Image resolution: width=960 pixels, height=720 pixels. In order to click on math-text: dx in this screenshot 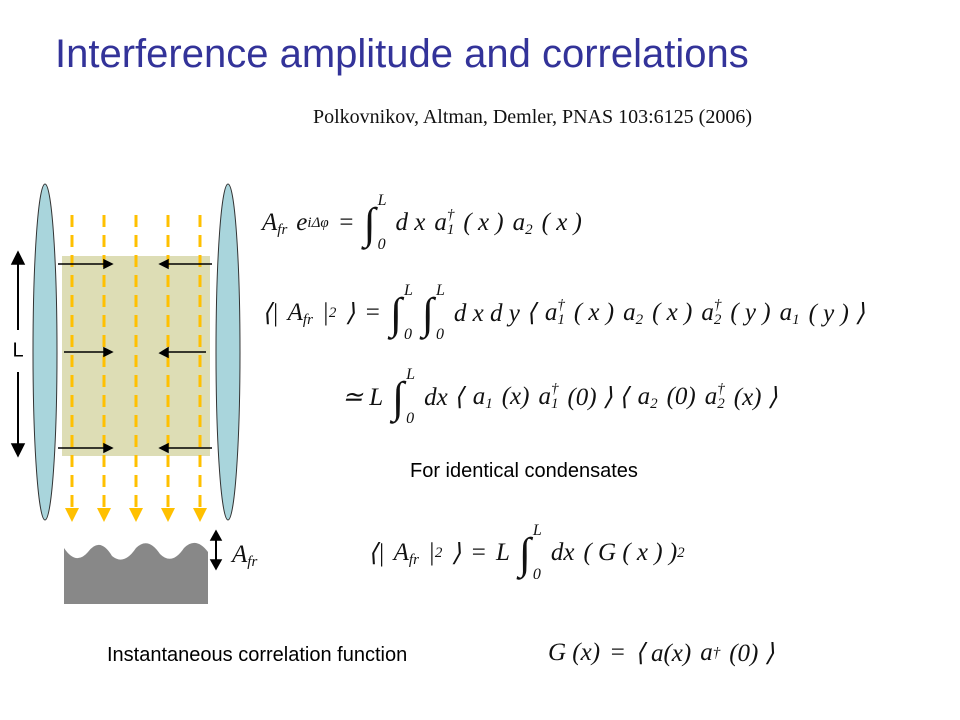, I will do `click(562, 552)`.